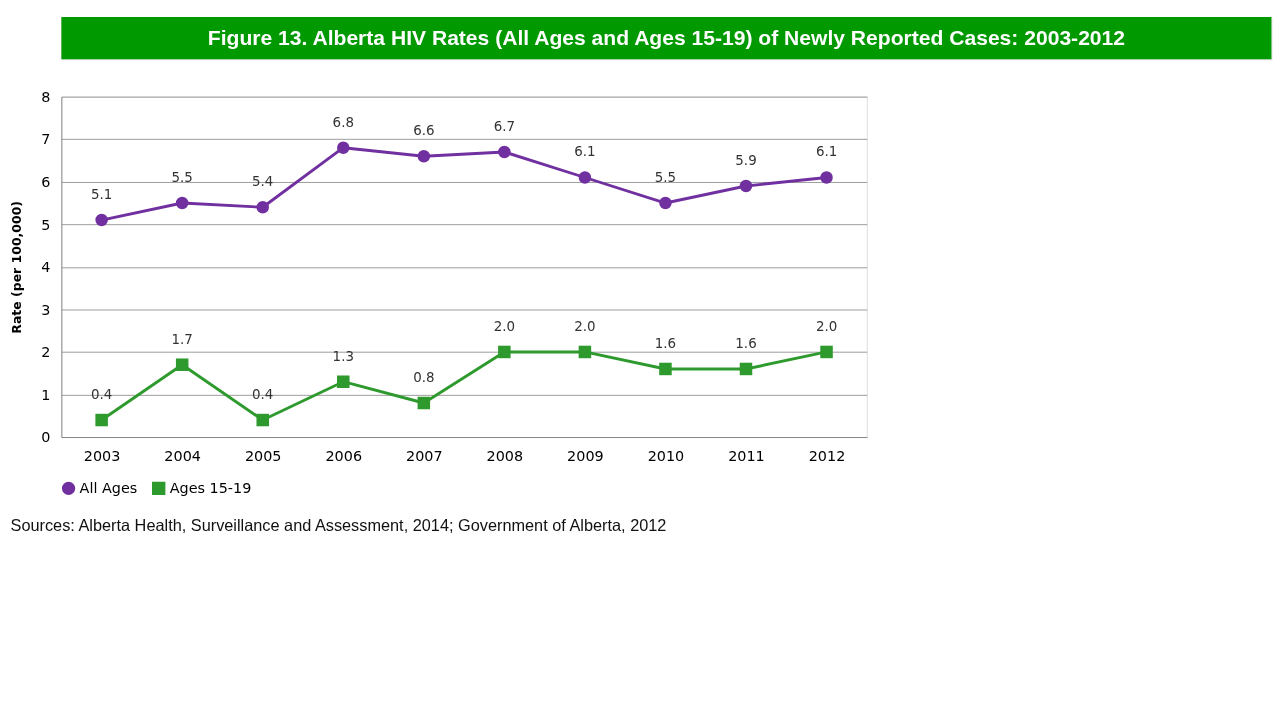 The height and width of the screenshot is (708, 1282). Describe the element at coordinates (338, 525) in the screenshot. I see `source-note: Sources: Alberta Health, Surveillance and Assessment, 2014; Government of Alberta, 2012` at that location.